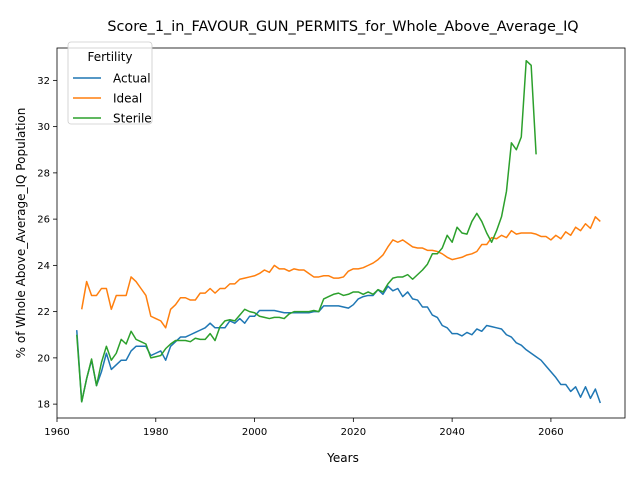 This screenshot has height=480, width=640. I want to click on x-tick-label: 2020, so click(353, 432).